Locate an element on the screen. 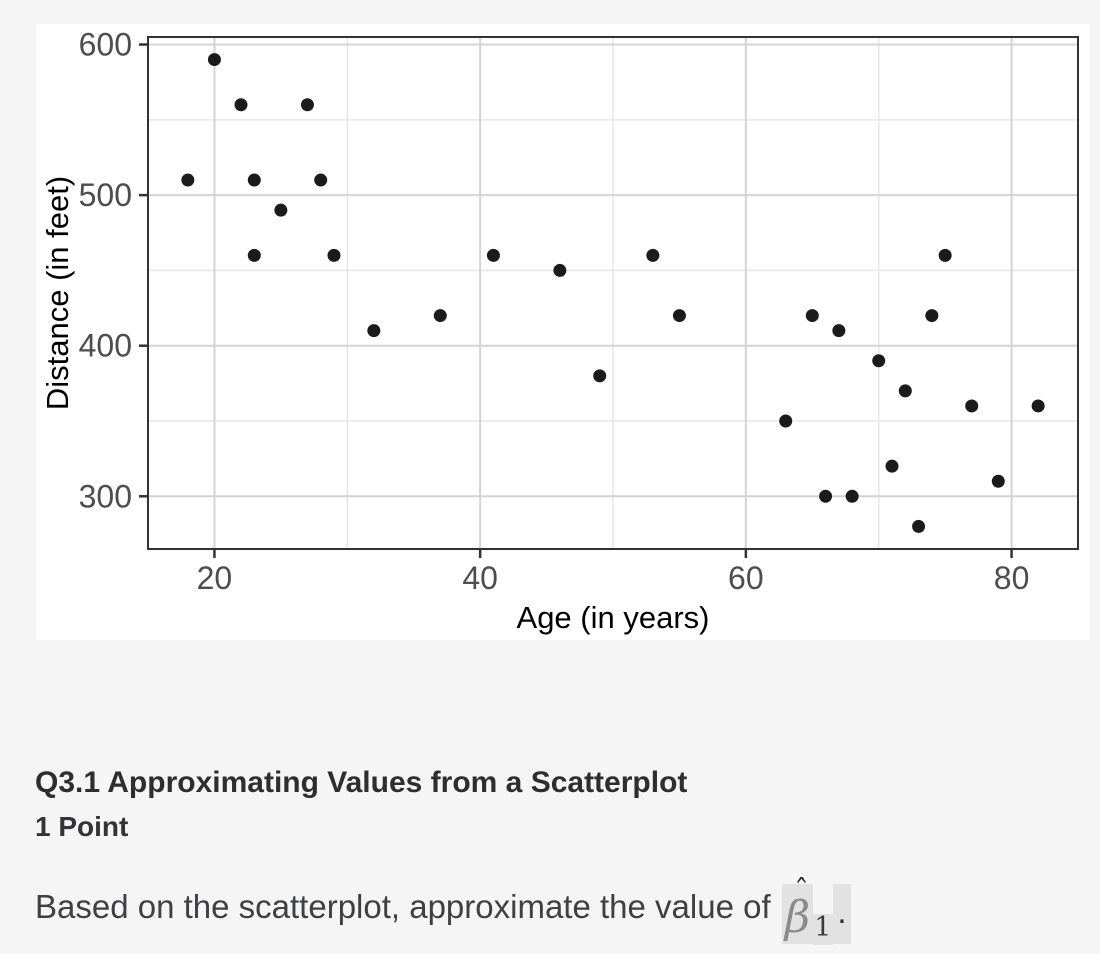  hat-accent: ˆ is located at coordinates (802, 891).